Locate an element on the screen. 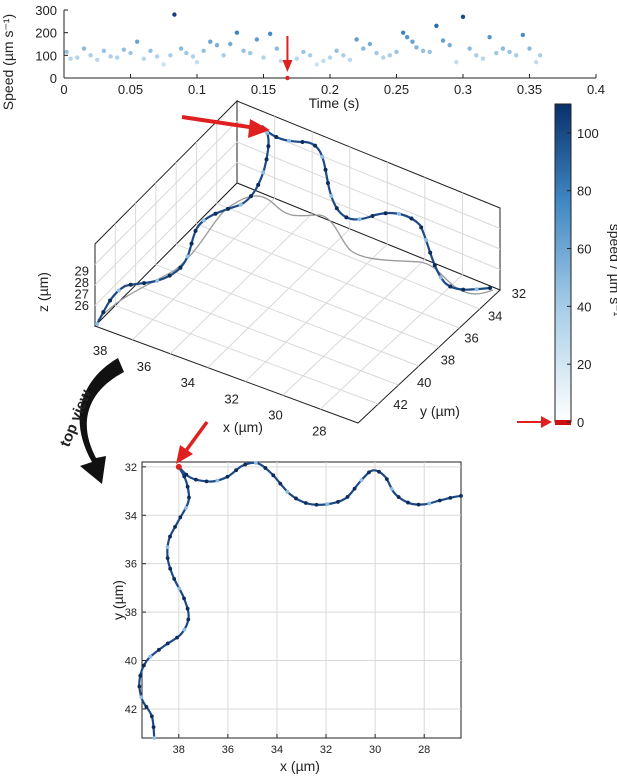  trajectory-xlabel: x (µm) is located at coordinates (243, 427).